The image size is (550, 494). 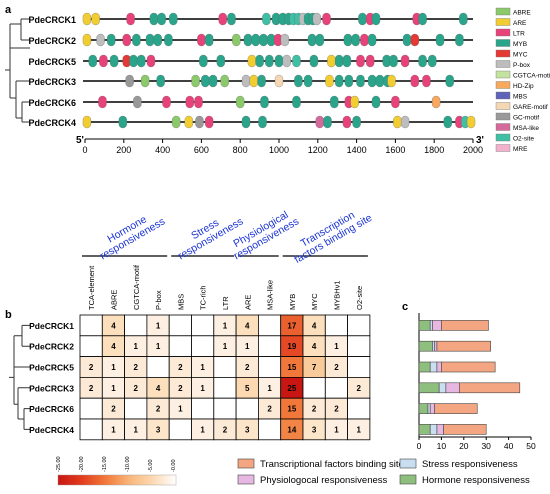 I want to click on column-header-myc: MYC, so click(x=314, y=301).